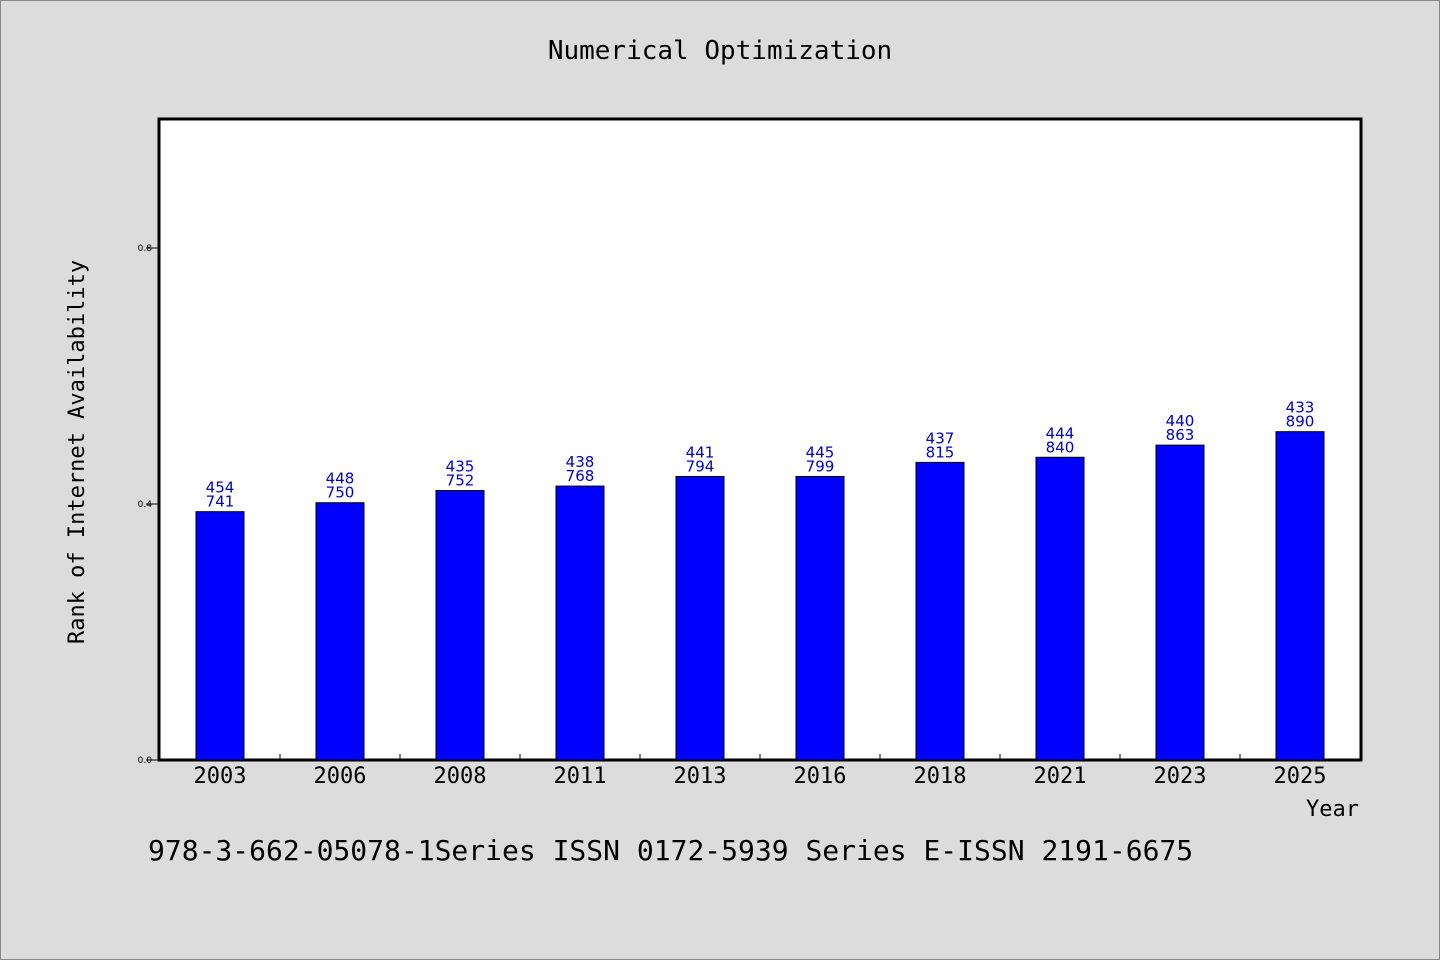 This screenshot has width=1440, height=960. I want to click on x-tick-label: 2018, so click(940, 776).